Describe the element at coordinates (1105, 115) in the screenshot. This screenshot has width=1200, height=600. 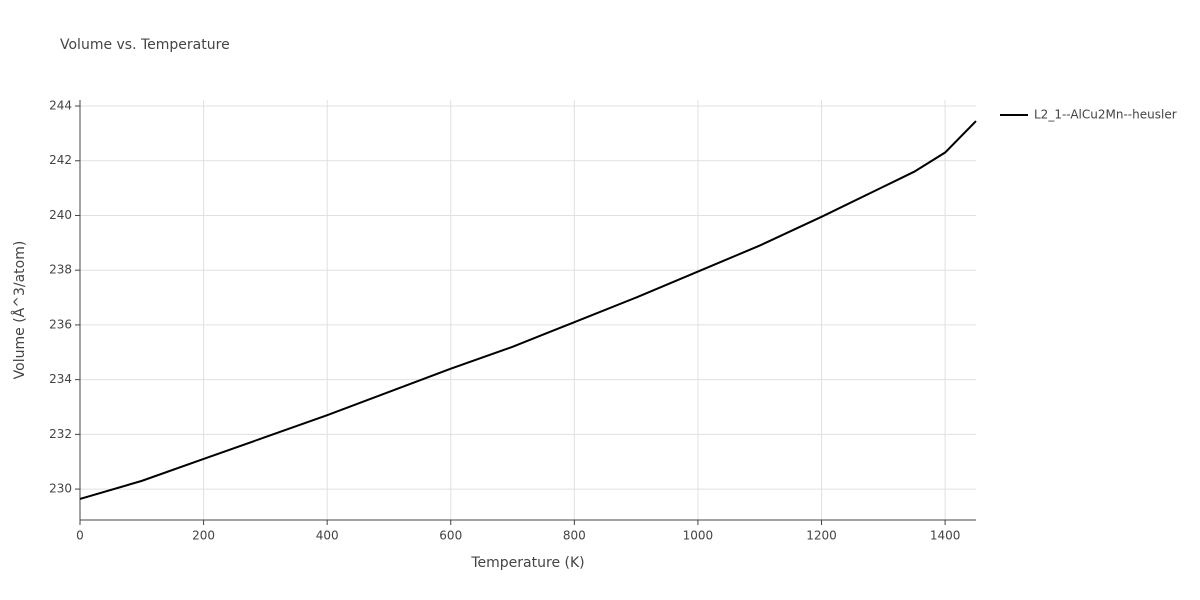
I see `legend-label: L2_1--AlCu2Mn--heusler` at that location.